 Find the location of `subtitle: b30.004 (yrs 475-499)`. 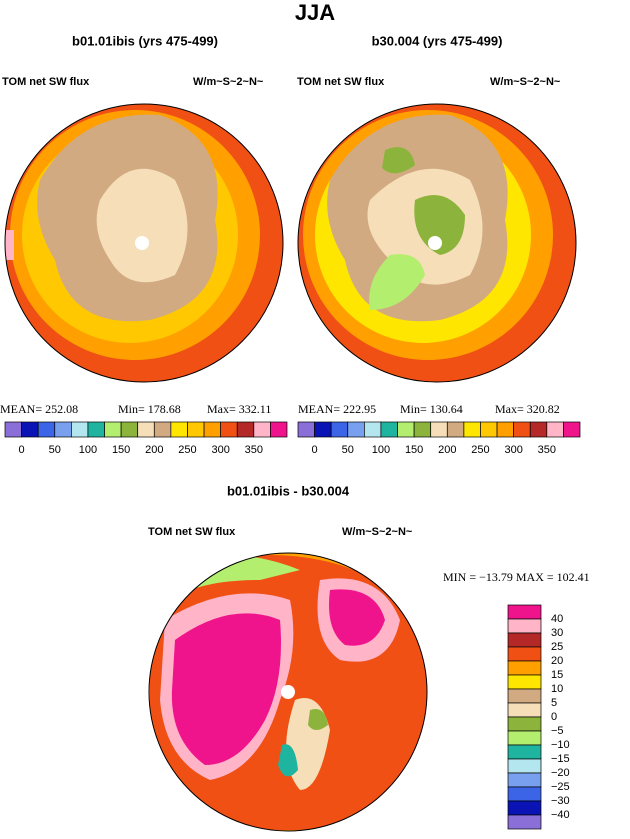

subtitle: b30.004 (yrs 475-499) is located at coordinates (437, 40).